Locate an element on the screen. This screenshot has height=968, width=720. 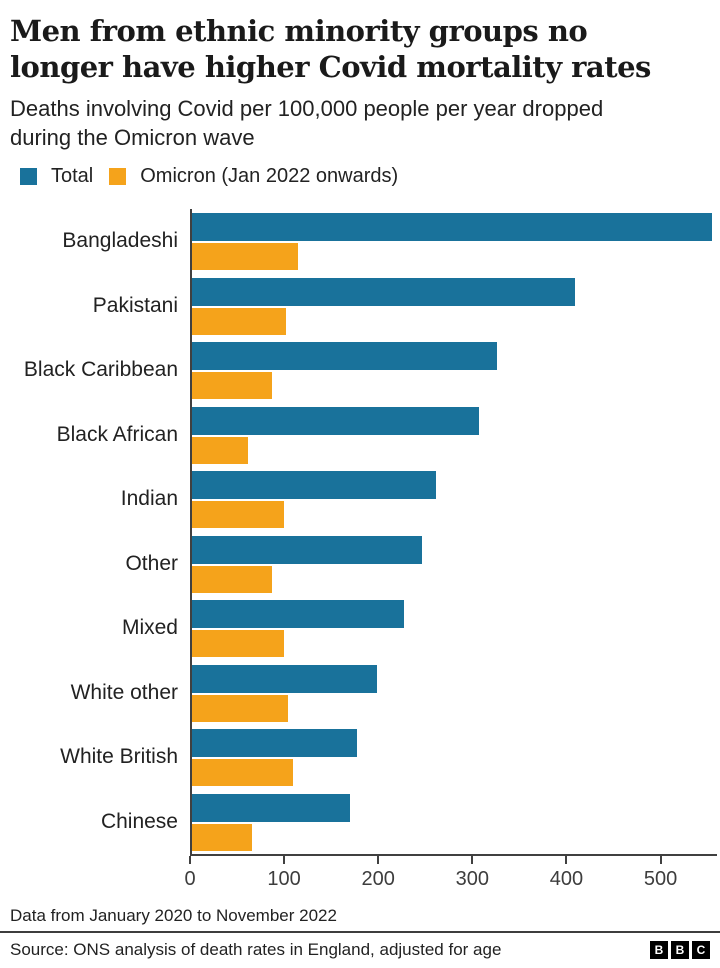
x-tick-label: 200 is located at coordinates (378, 879).